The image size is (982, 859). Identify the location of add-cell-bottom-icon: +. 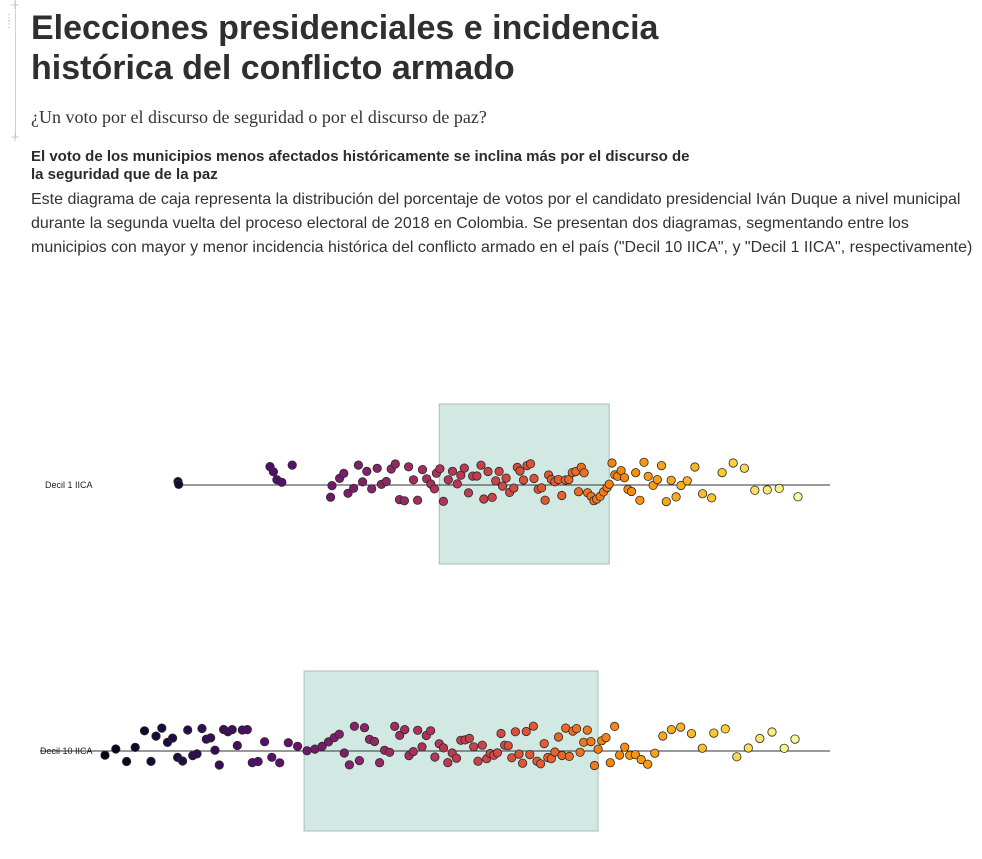
(15, 137).